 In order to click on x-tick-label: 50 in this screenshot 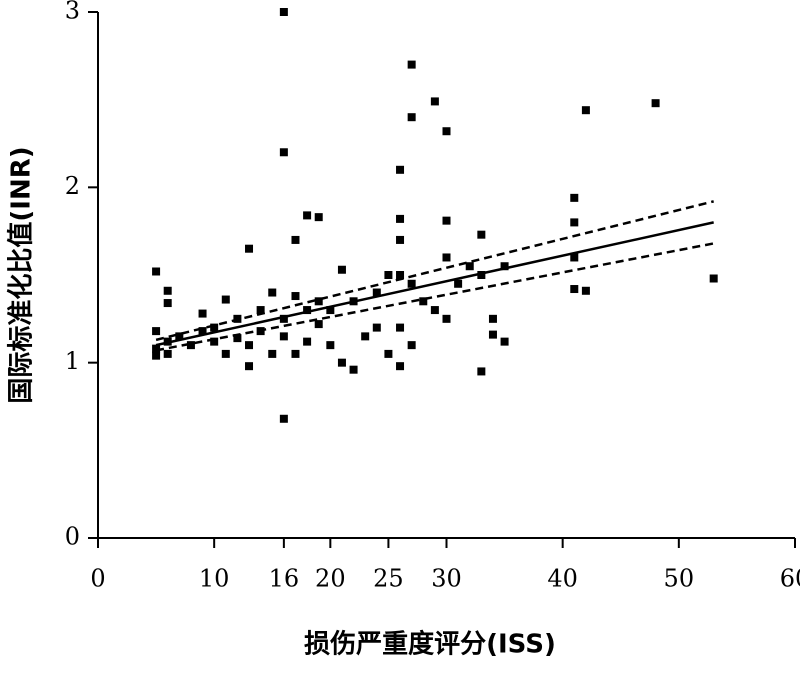, I will do `click(679, 579)`.